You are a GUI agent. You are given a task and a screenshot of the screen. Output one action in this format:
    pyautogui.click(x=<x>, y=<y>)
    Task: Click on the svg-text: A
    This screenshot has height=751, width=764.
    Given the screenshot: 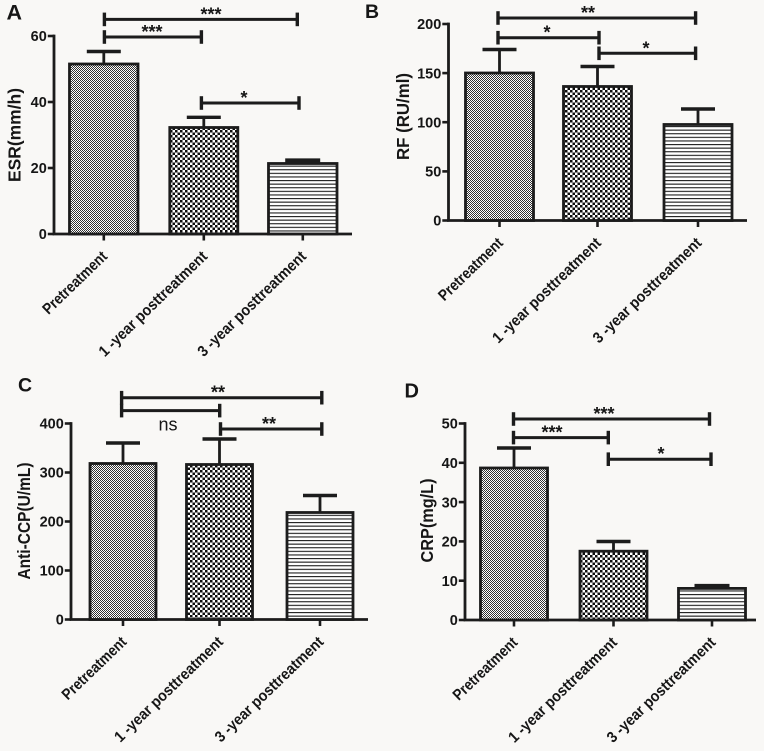 What is the action you would take?
    pyautogui.click(x=15, y=13)
    